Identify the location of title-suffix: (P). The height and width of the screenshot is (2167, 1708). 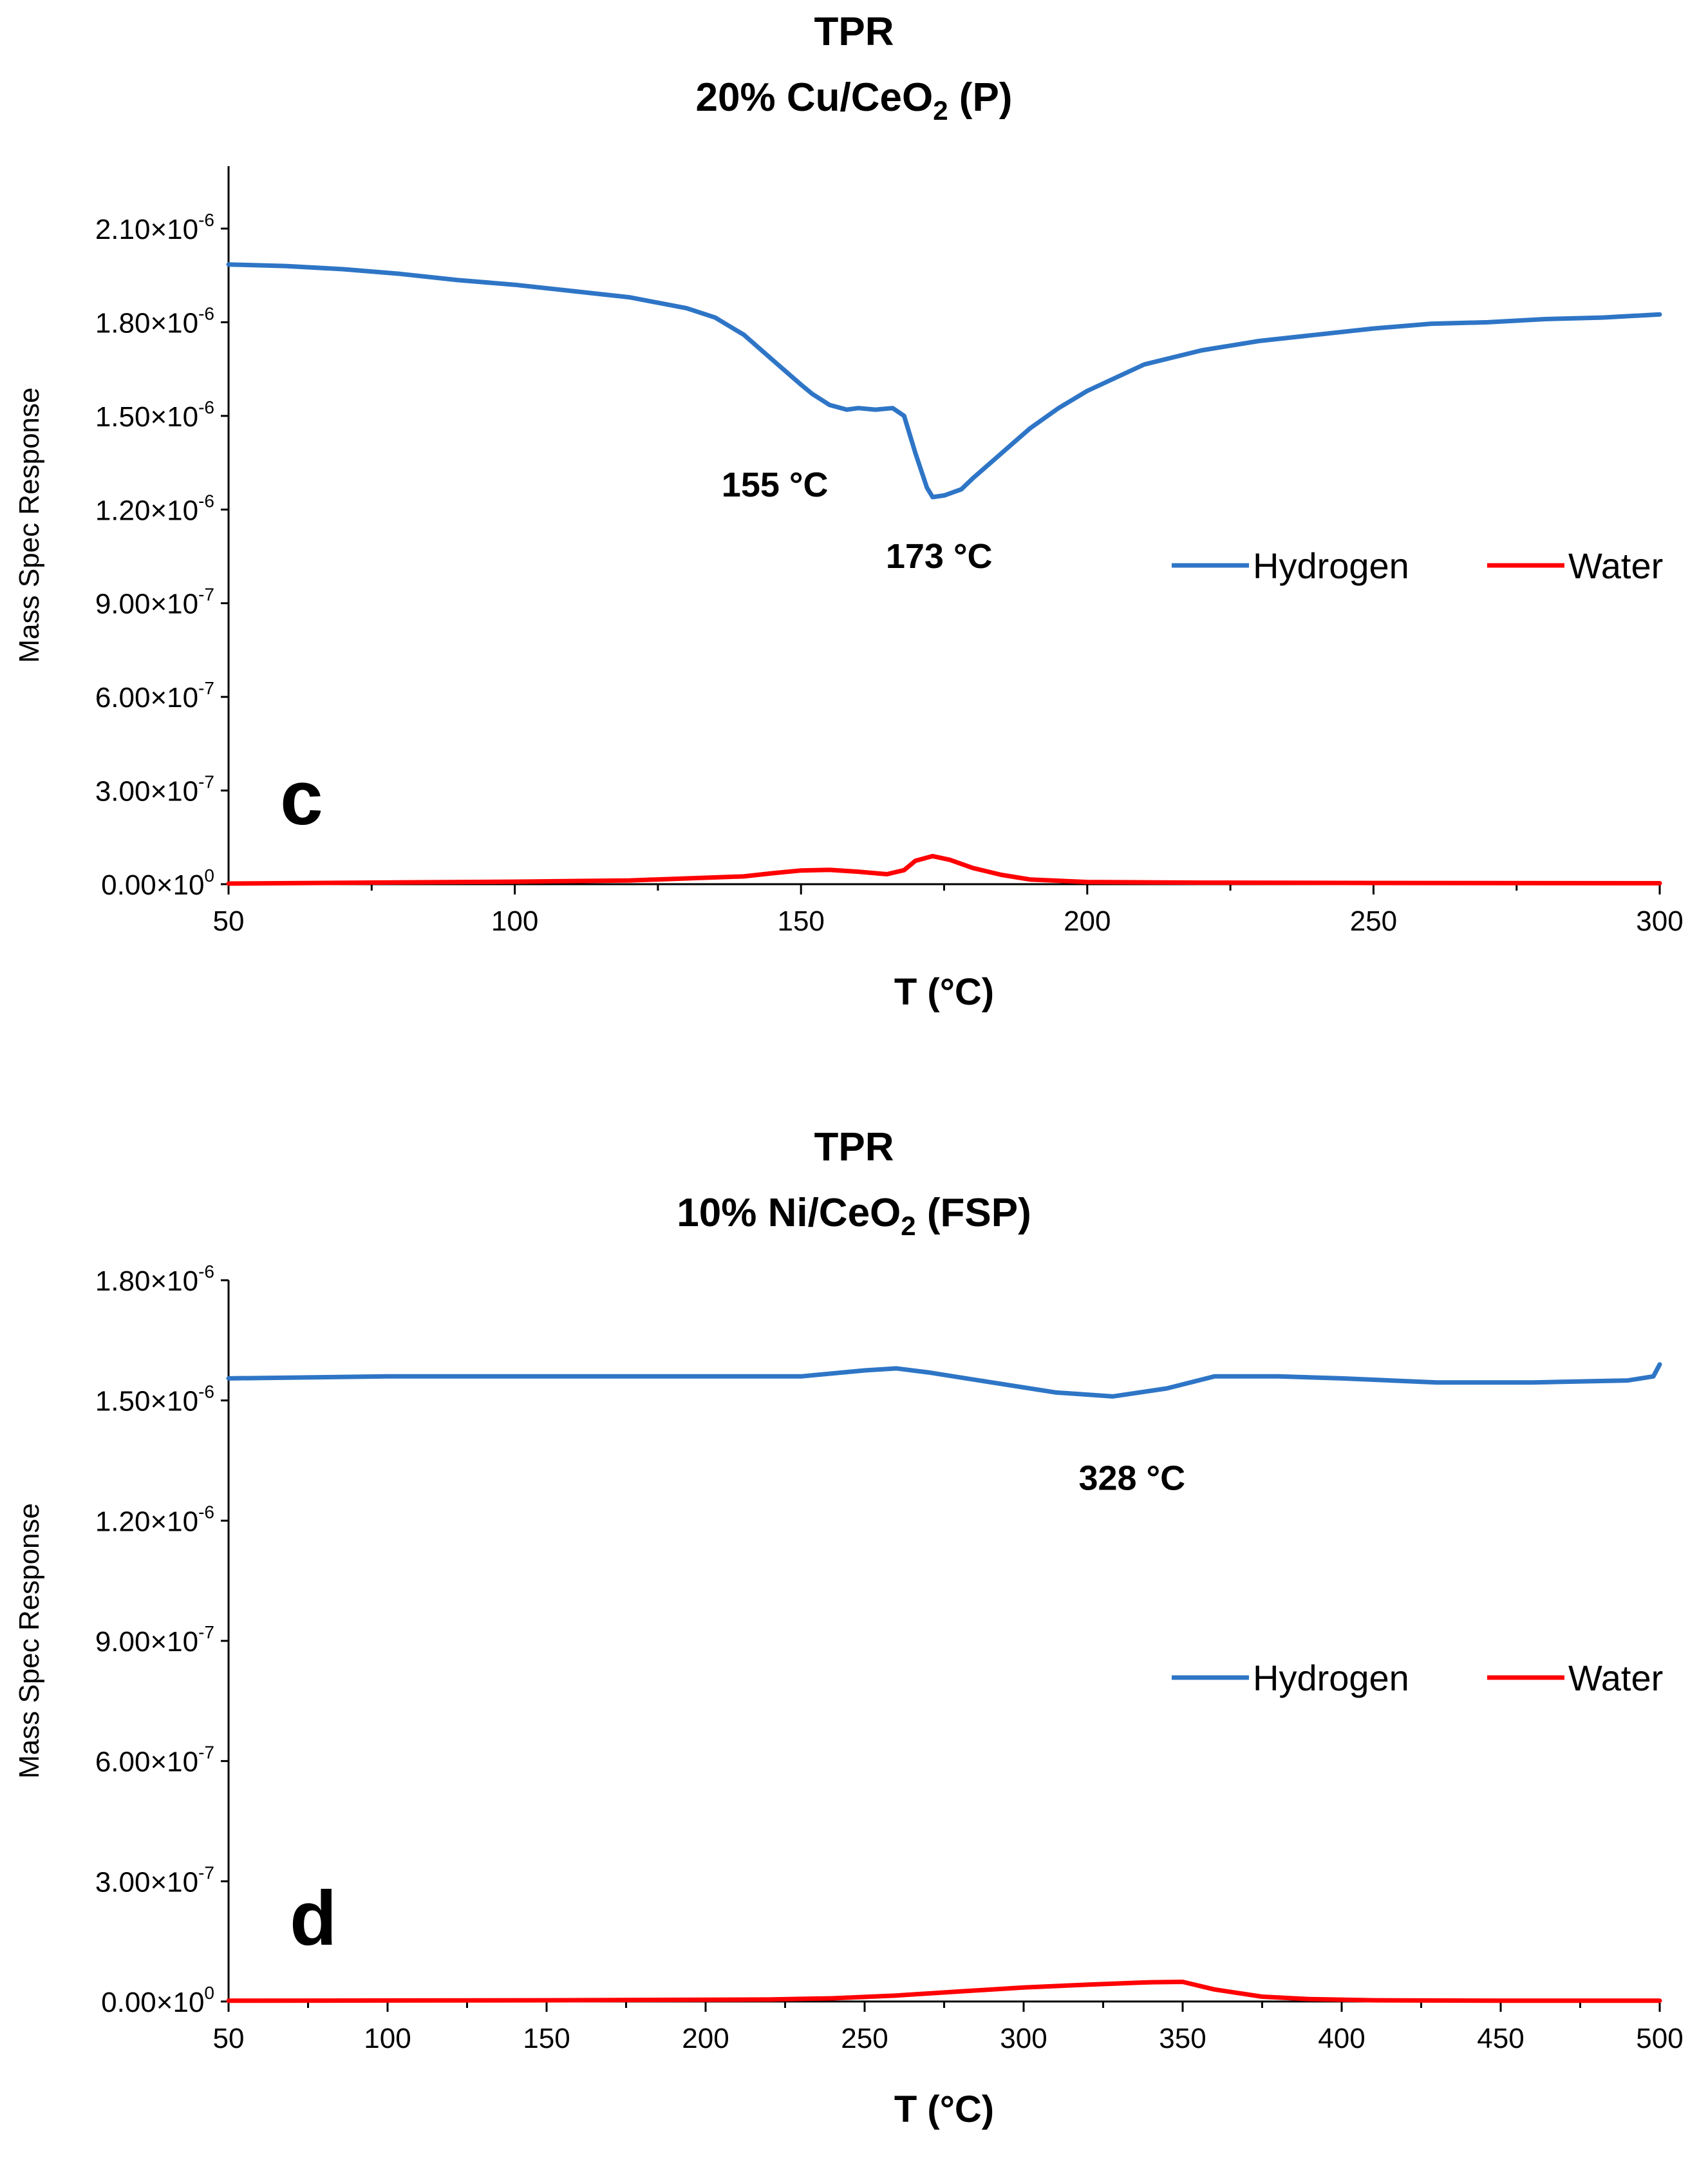
(980, 98).